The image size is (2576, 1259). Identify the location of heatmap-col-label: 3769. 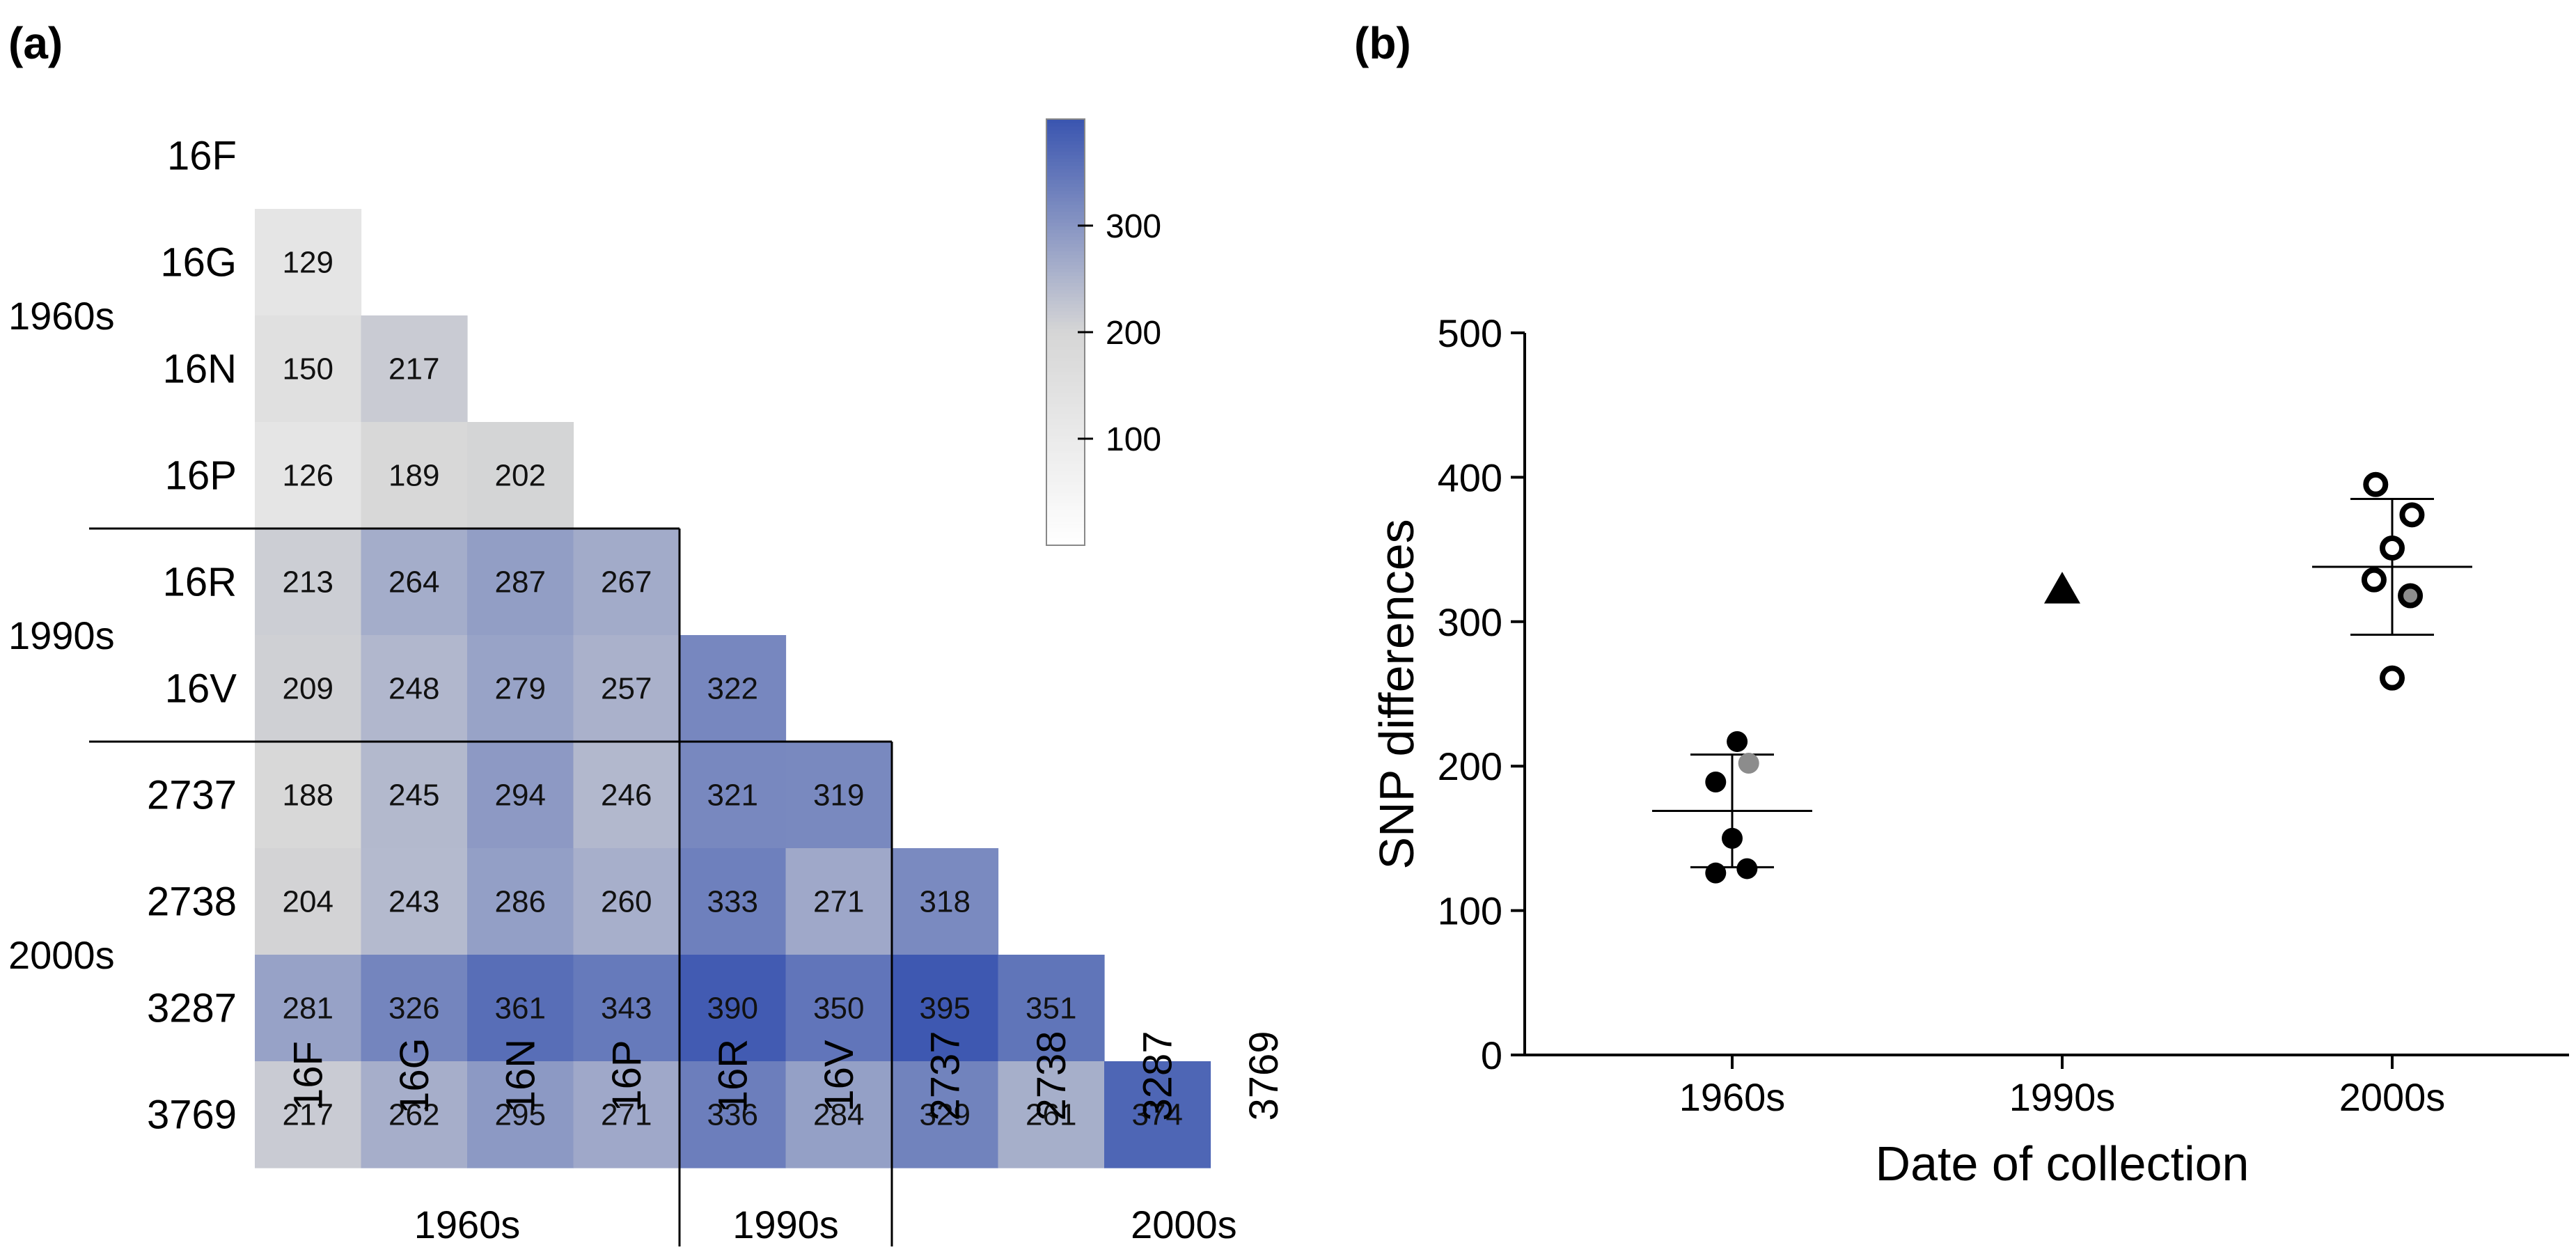
(1264, 1075).